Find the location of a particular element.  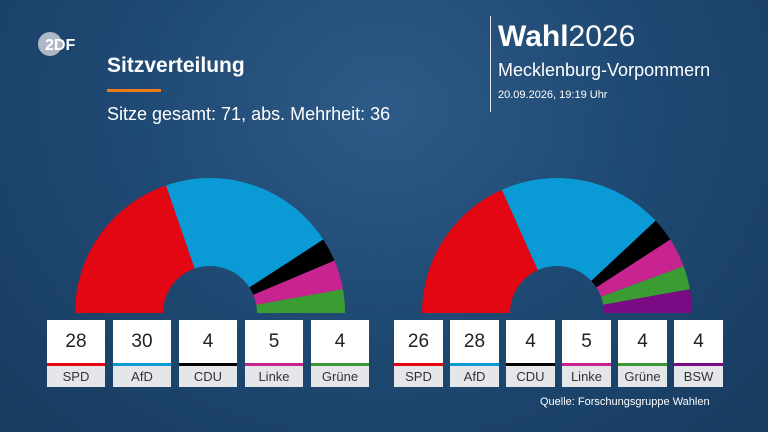

party-card-afd: 30 AfD is located at coordinates (142, 353).